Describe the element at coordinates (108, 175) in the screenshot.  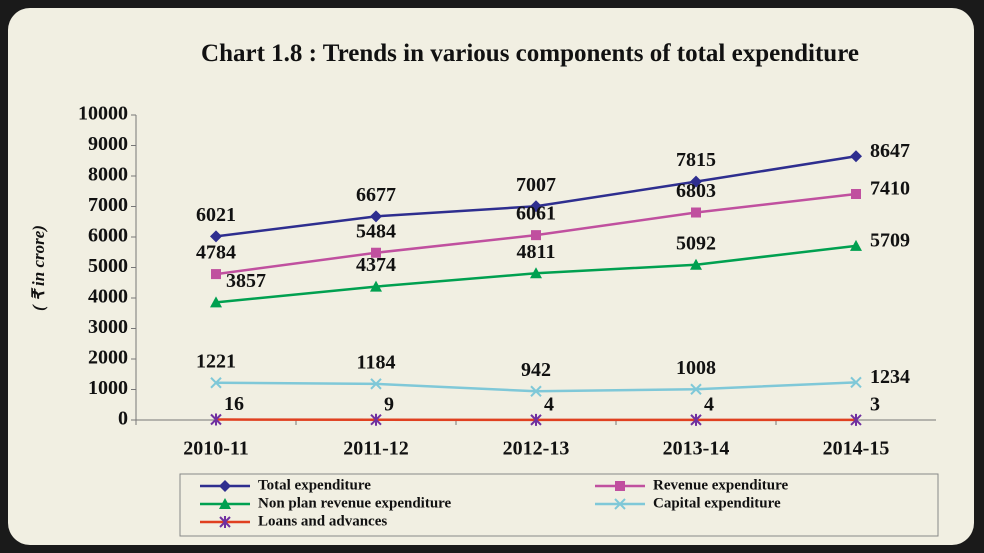
I see `y-tick-label: 8000` at that location.